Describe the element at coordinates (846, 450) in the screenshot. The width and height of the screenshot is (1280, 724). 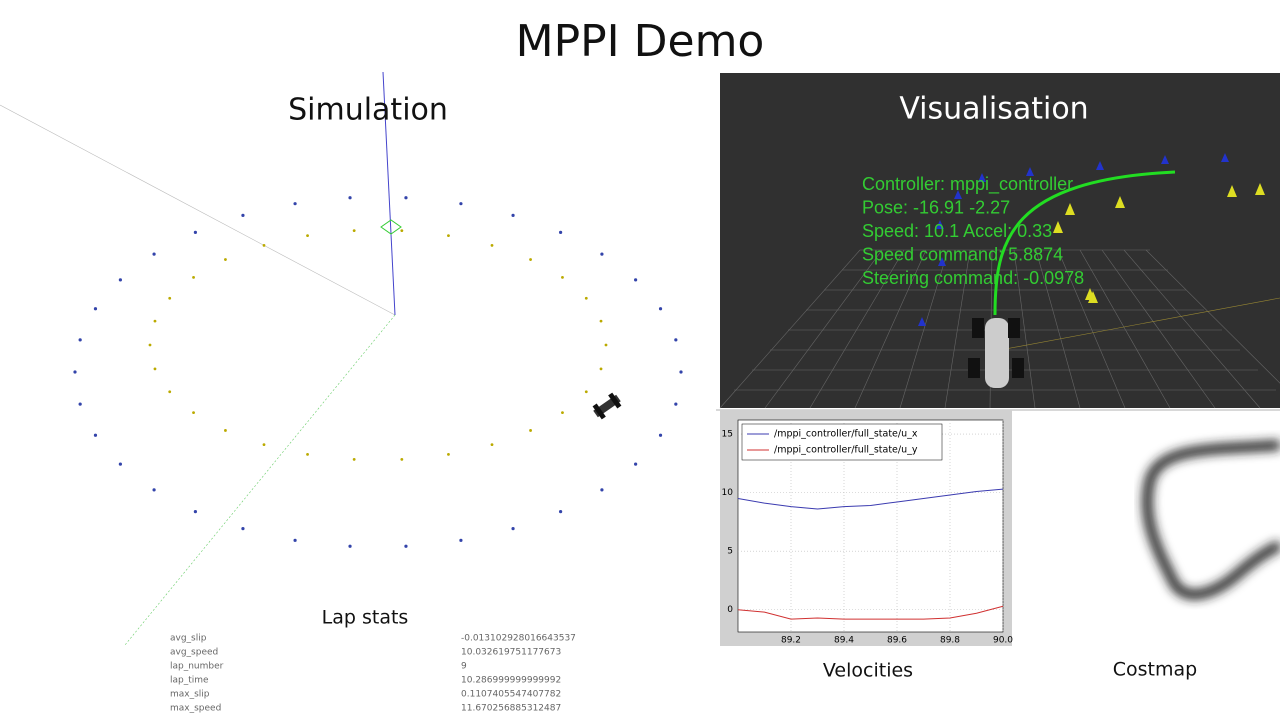
I see `legend-label: /mppi_controller/full_state/u_y` at that location.